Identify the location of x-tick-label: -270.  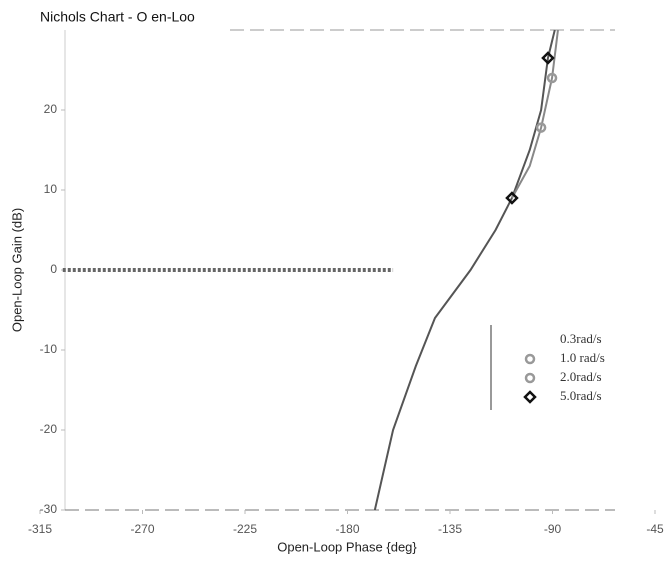
(142, 529).